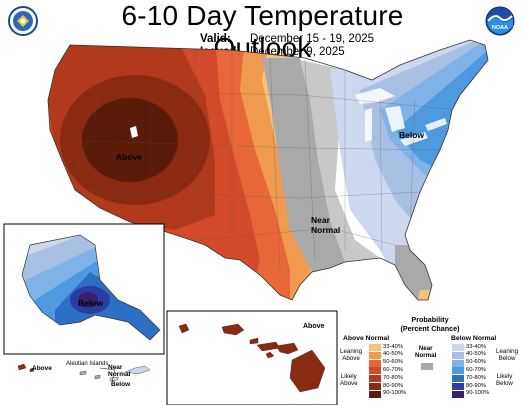 This screenshot has height=405, width=525. I want to click on legend-above-range: 70-80%, so click(393, 377).